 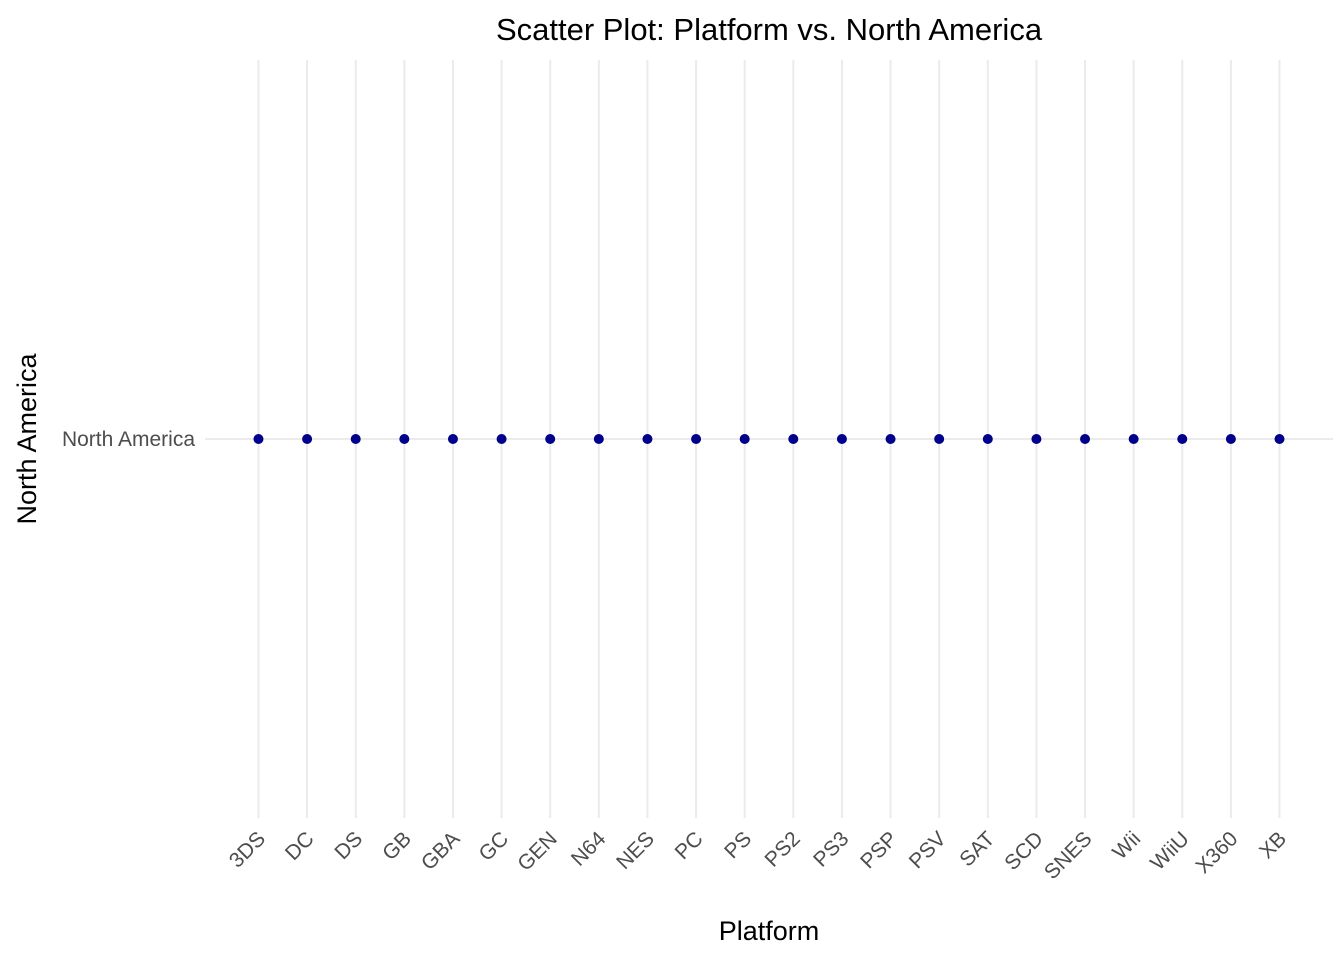 I want to click on x-tick-label: WiiU, so click(x=1170, y=851).